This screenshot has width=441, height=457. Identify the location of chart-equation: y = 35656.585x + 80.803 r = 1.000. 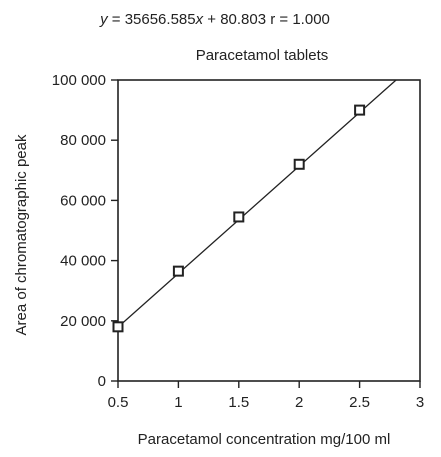
(214, 19).